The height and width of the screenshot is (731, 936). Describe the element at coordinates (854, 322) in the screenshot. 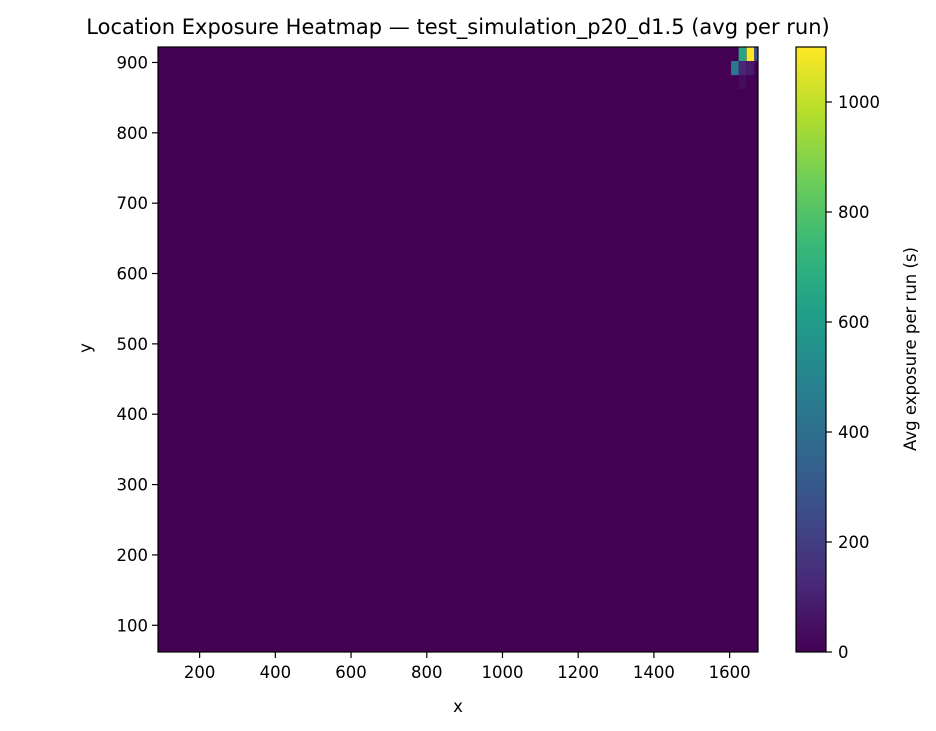

I see `colorbar-tick-label: 600` at that location.